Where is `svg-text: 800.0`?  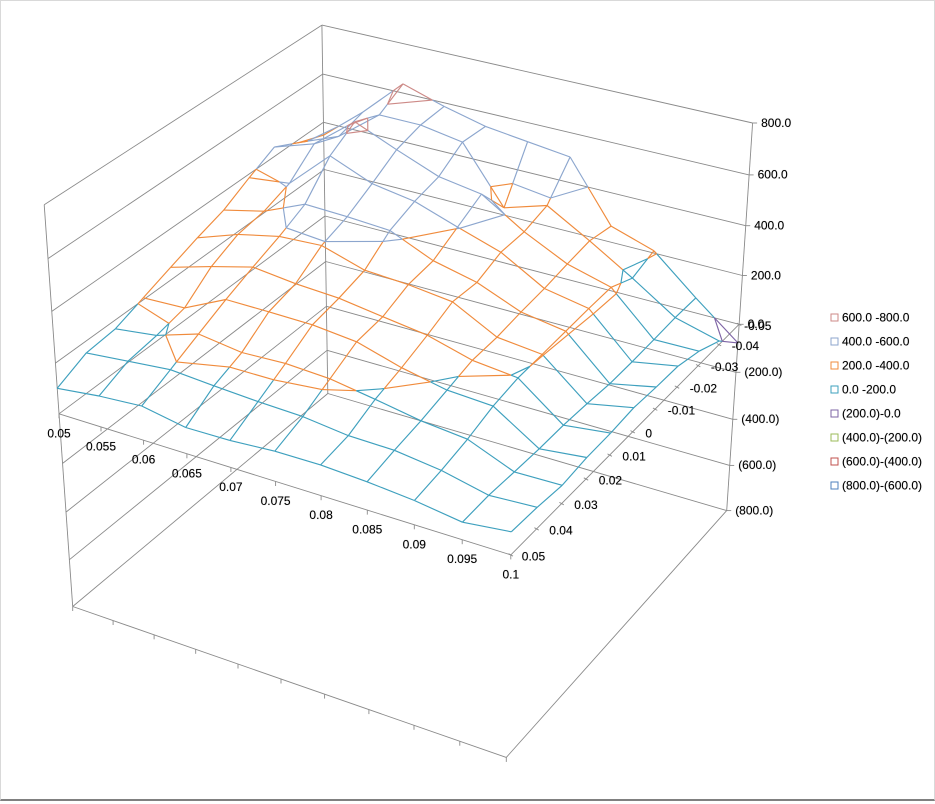
svg-text: 800.0 is located at coordinates (776, 123).